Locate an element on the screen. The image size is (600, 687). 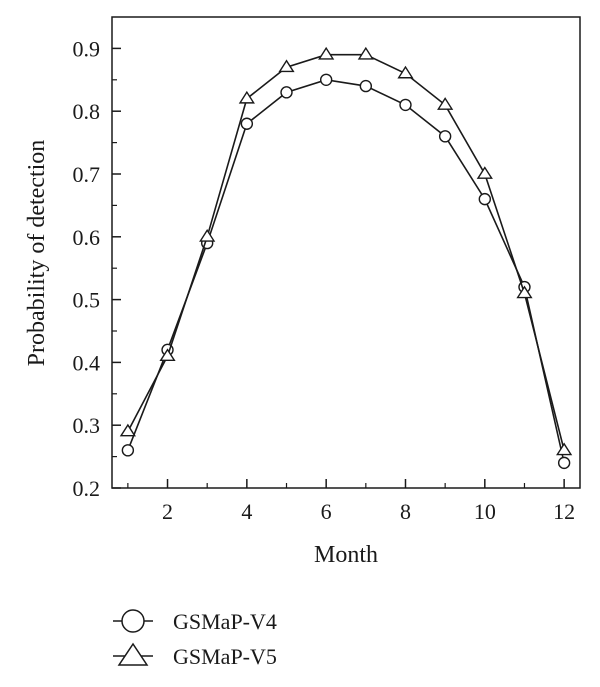
legend-label: GSMaP-V5 is located at coordinates (225, 656).